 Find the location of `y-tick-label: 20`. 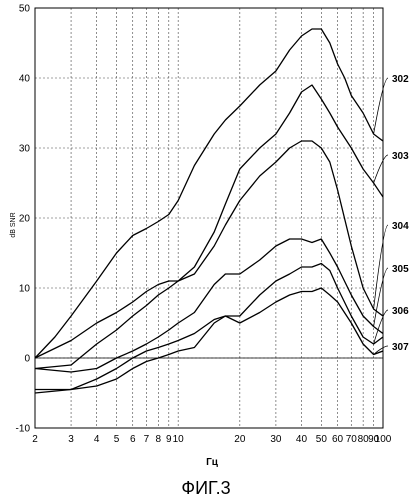

y-tick-label: 20 is located at coordinates (25, 219).